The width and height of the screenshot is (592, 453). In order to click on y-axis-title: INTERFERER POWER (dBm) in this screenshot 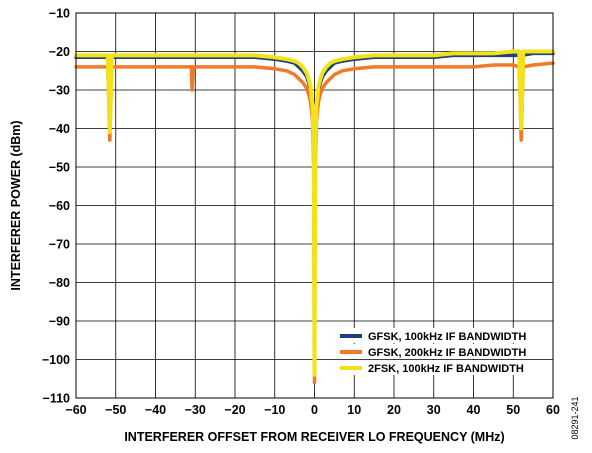, I will do `click(16, 205)`.